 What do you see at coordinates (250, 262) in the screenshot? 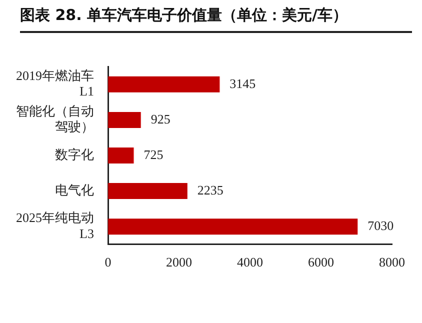
I see `x-tick-label: 4000` at bounding box center [250, 262].